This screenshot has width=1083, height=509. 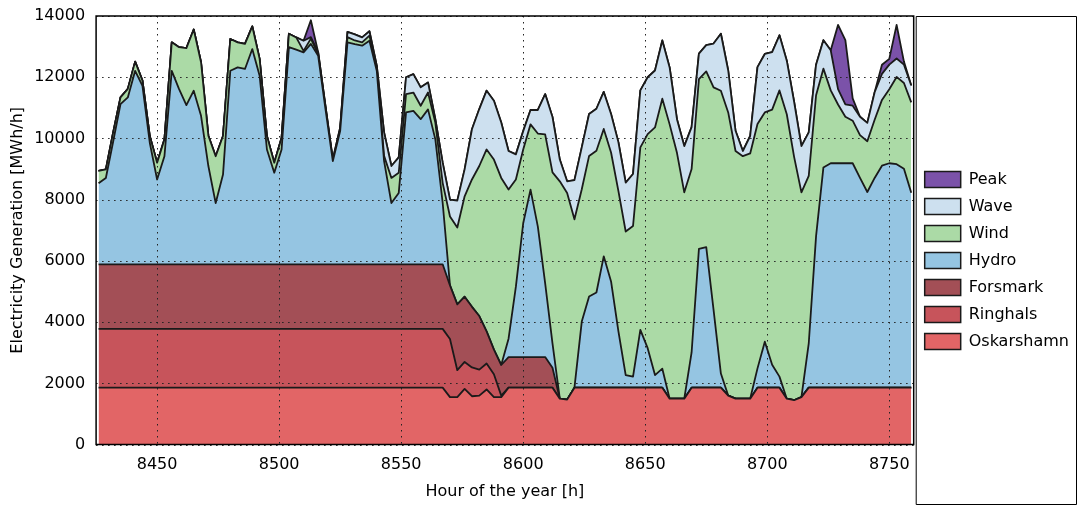 What do you see at coordinates (60, 76) in the screenshot?
I see `y-tick-label: 12000` at bounding box center [60, 76].